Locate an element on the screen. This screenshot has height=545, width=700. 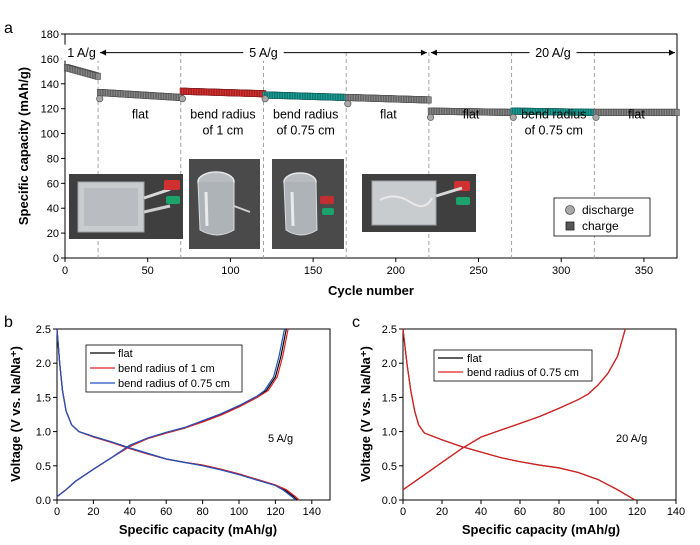
x-tick-label: 250 is located at coordinates (478, 271).